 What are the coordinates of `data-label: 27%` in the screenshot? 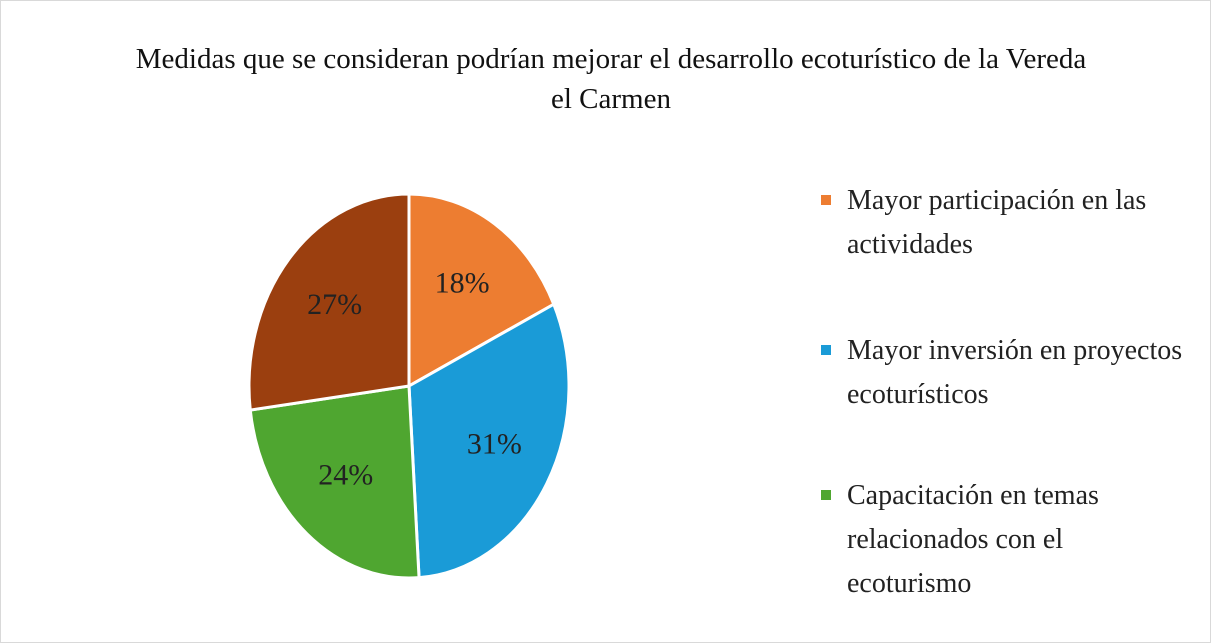 It's located at (334, 304).